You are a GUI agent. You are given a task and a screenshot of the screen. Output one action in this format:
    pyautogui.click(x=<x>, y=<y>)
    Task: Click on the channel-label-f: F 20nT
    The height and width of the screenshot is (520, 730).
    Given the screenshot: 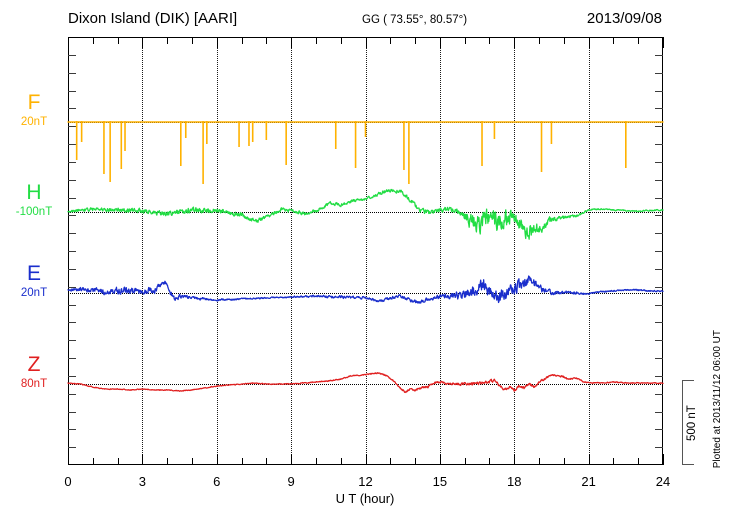 What is the action you would take?
    pyautogui.click(x=34, y=110)
    